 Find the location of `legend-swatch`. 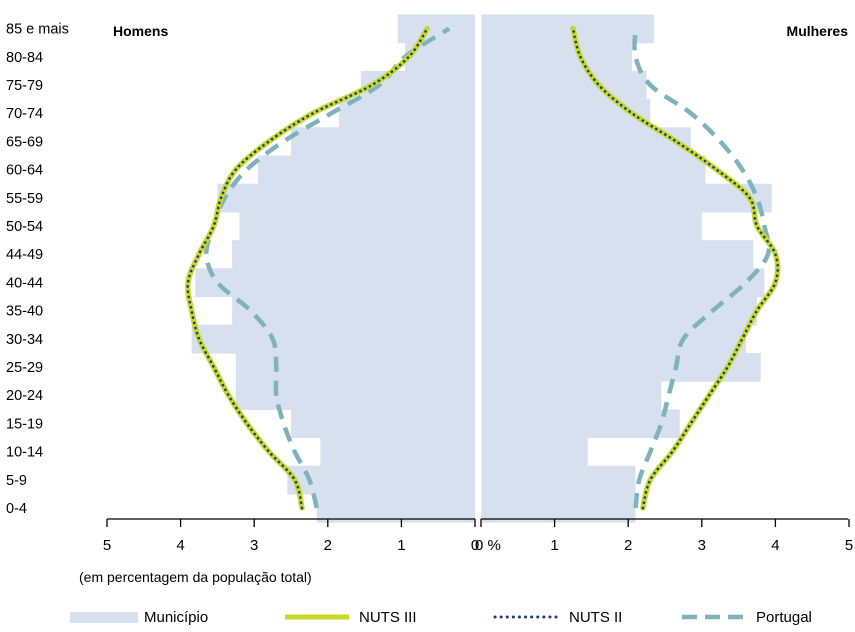

legend-swatch is located at coordinates (104, 617).